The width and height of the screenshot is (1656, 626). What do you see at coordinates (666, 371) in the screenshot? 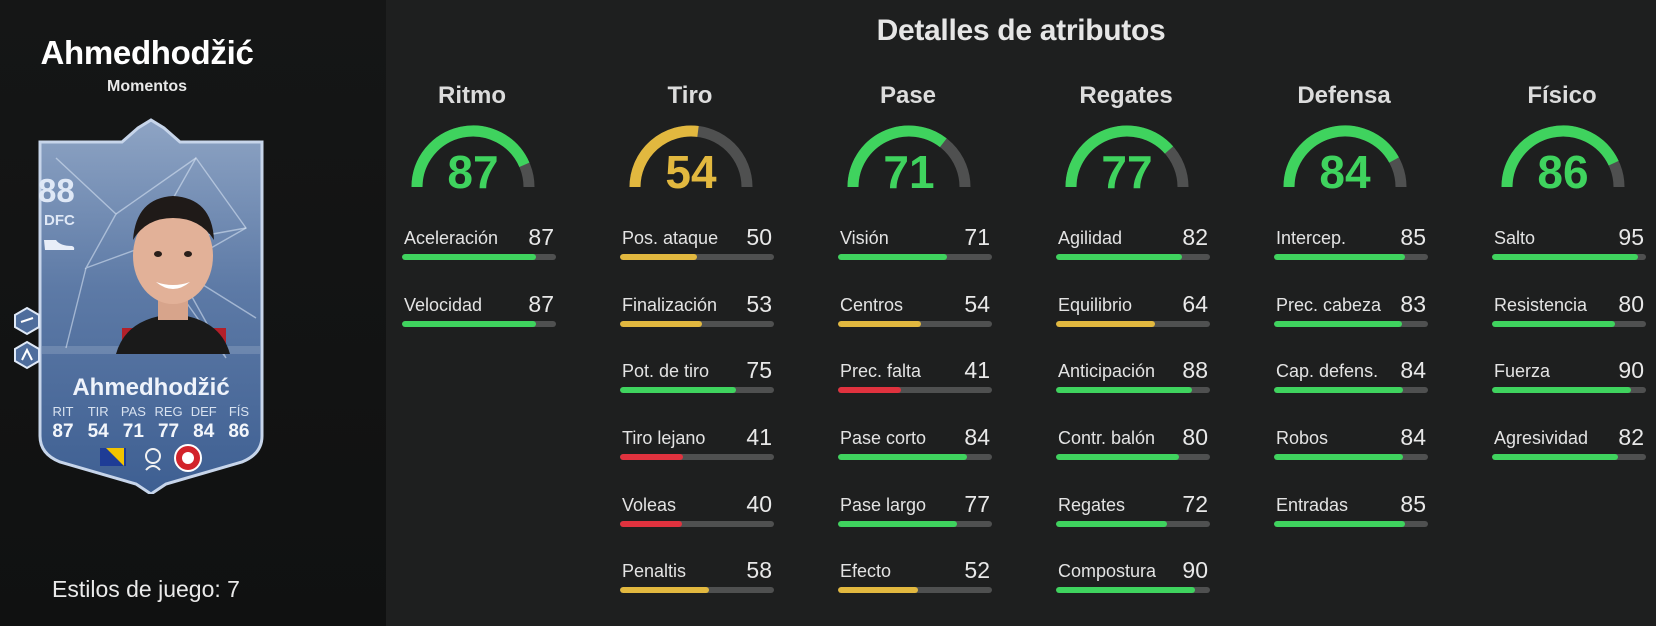
I see `attribute-name: Pot. de tiro` at bounding box center [666, 371].